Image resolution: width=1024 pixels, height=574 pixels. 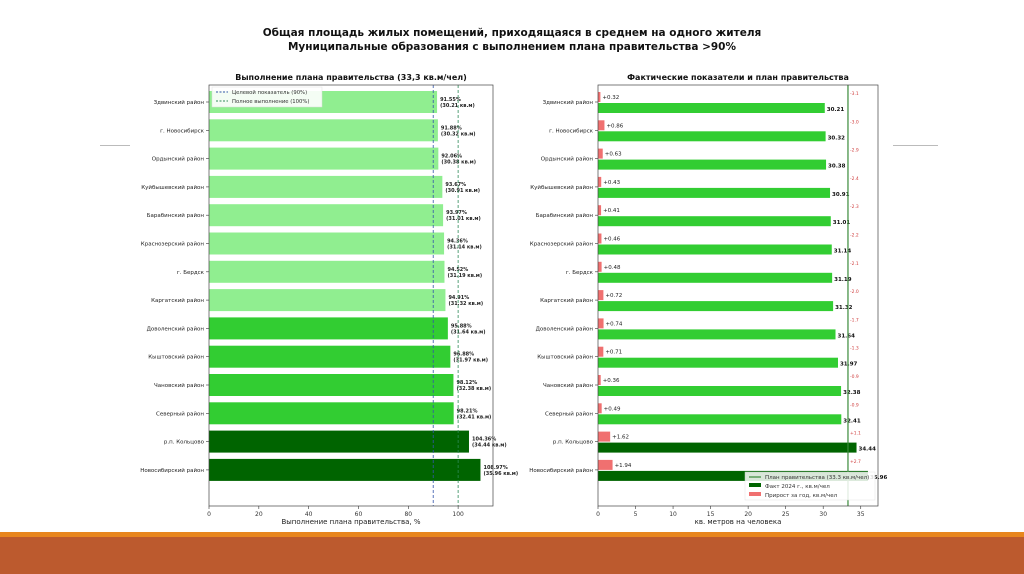 I want to click on increase-value-label: +1.94, so click(x=623, y=466).